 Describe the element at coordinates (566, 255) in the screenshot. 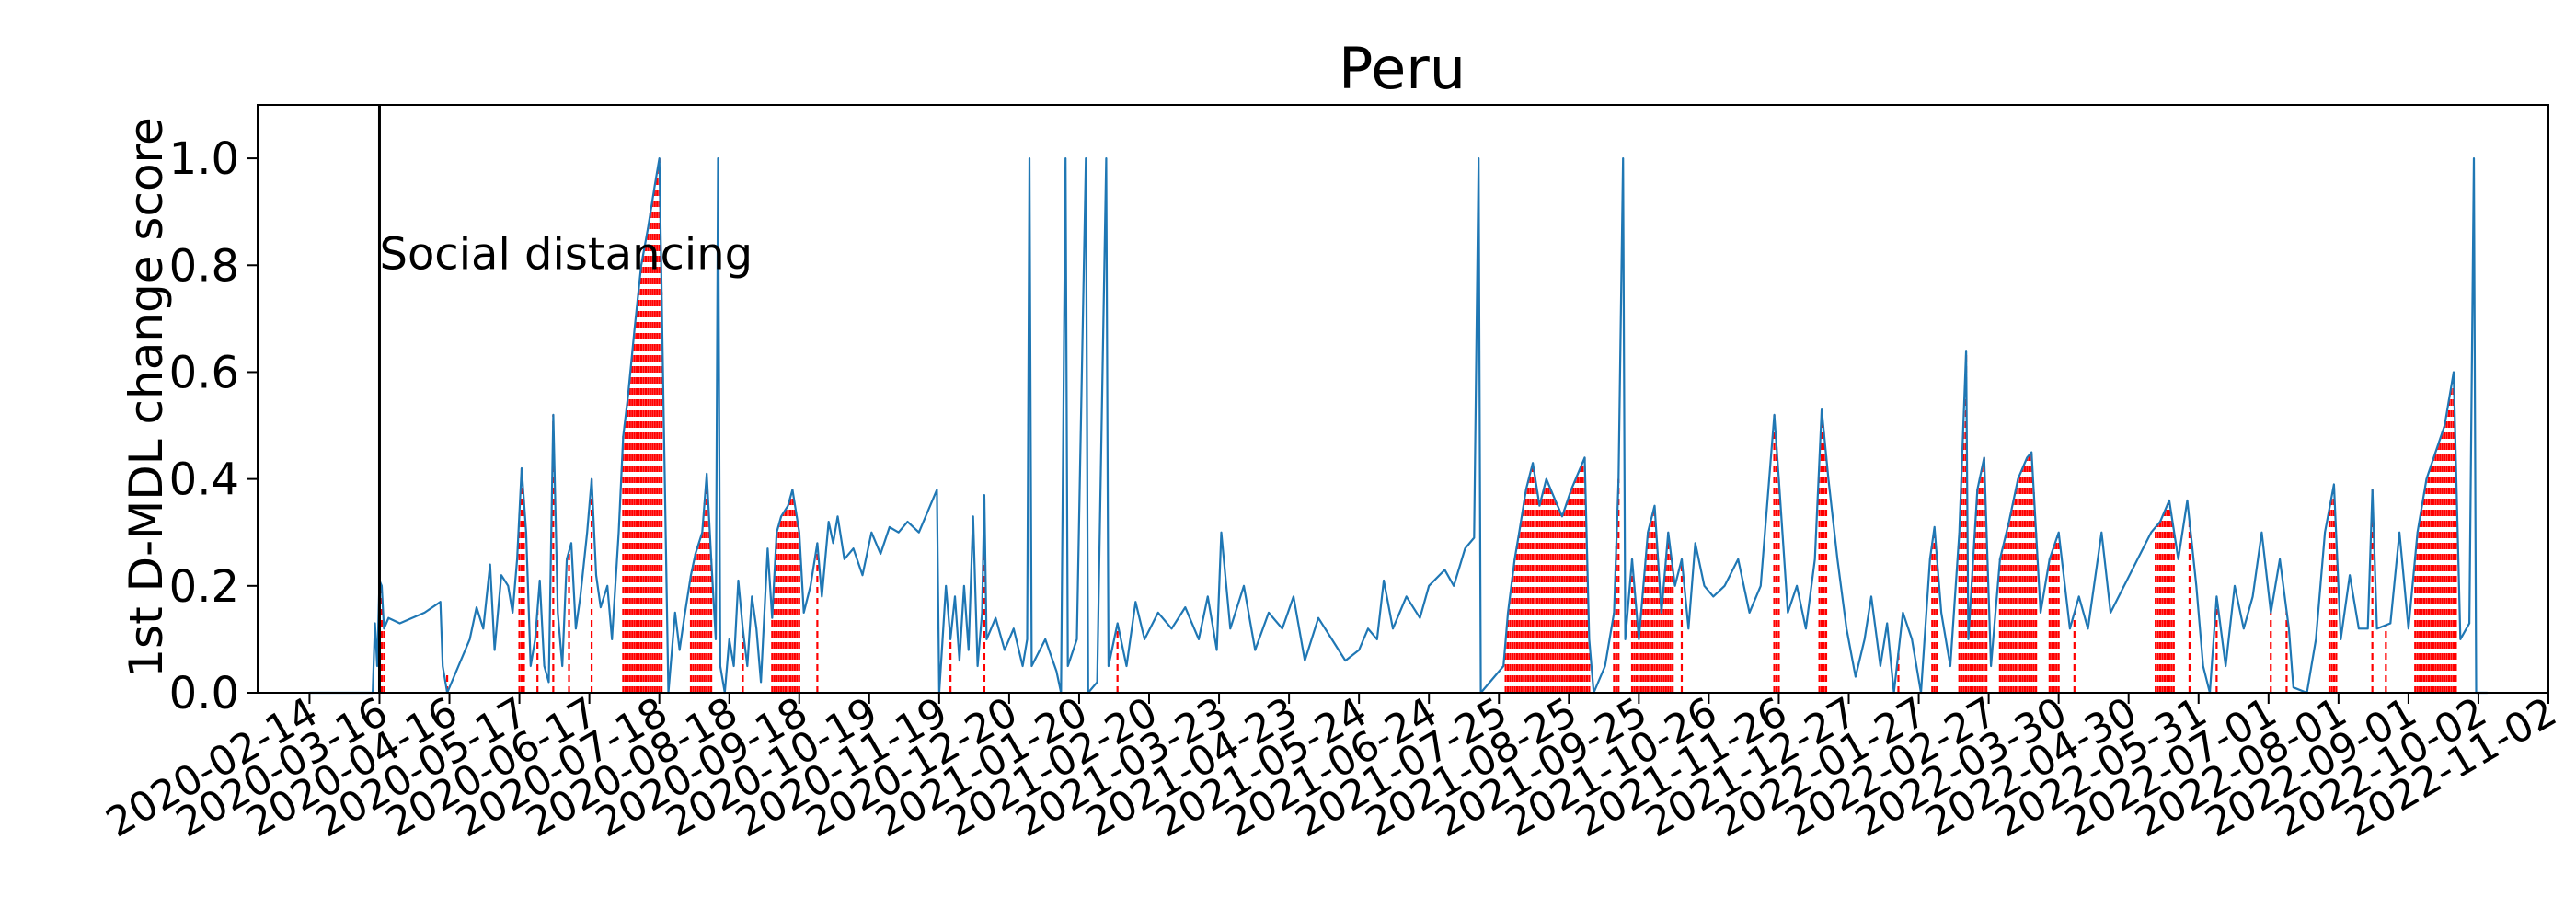

I see `annotation-label: Social distancing` at that location.